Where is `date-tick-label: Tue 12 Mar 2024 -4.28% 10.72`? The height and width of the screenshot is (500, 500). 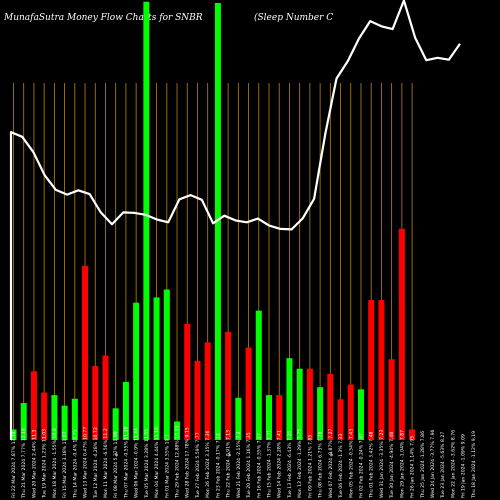
date-tick-label: Tue 12 Mar 2024 -4.28% 10.72 is located at coordinates (96, 463).